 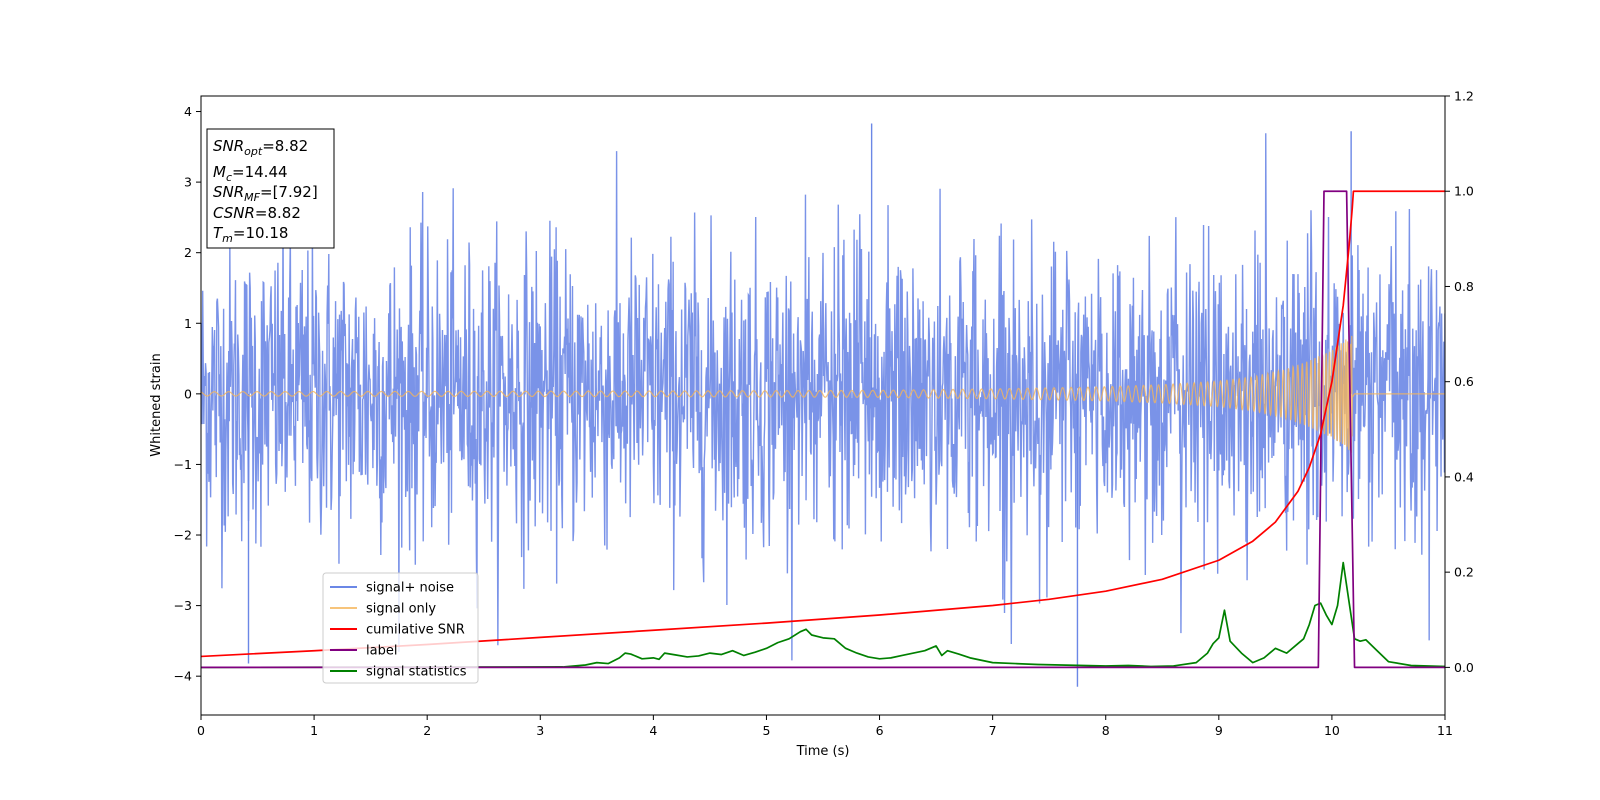 What do you see at coordinates (250, 234) in the screenshot?
I see `annotation-line: Tm=10.18` at bounding box center [250, 234].